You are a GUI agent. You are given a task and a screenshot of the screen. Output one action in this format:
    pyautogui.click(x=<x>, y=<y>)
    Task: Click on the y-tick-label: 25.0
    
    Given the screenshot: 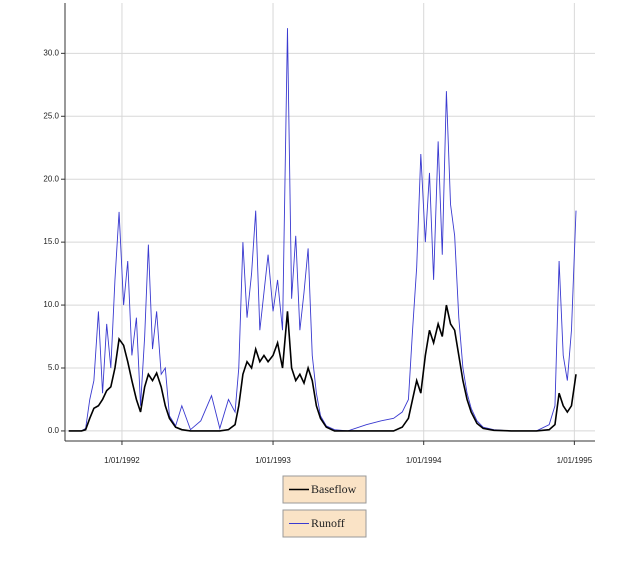 What is the action you would take?
    pyautogui.click(x=51, y=115)
    